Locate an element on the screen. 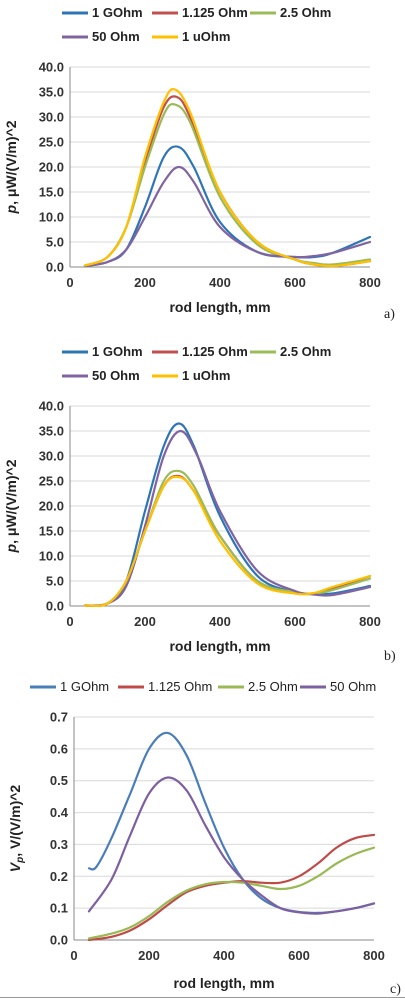 This screenshot has width=405, height=1000. y-tick-label: 0.4 is located at coordinates (59, 812).